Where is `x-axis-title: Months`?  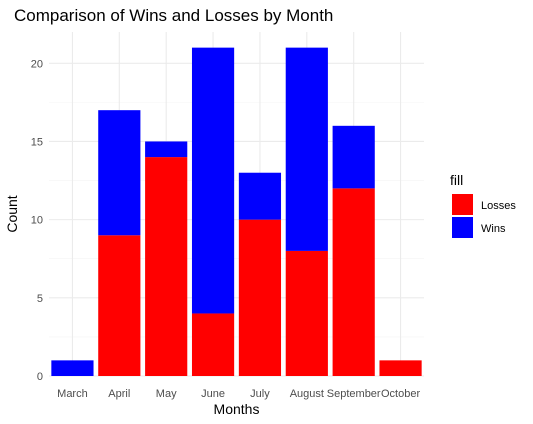
x-axis-title: Months is located at coordinates (237, 409).